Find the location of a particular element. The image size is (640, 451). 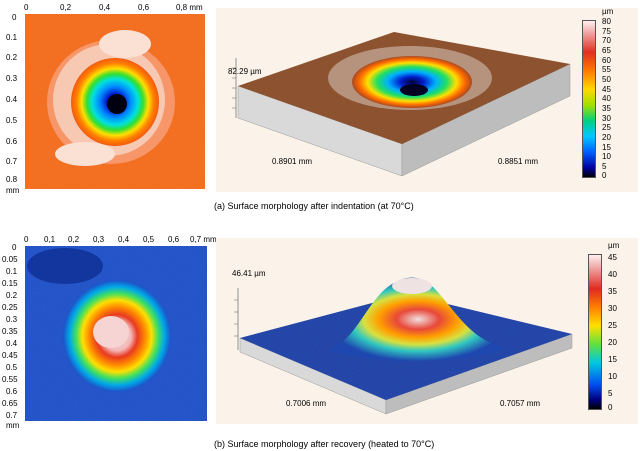

panel-b-map-image is located at coordinates (116, 333).